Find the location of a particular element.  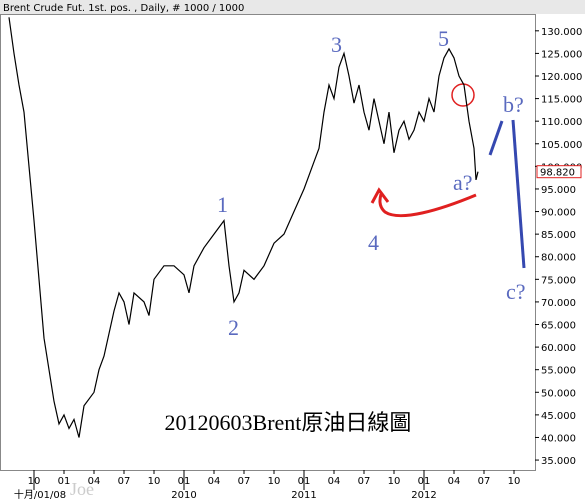

wave-label: 4 is located at coordinates (373, 242).